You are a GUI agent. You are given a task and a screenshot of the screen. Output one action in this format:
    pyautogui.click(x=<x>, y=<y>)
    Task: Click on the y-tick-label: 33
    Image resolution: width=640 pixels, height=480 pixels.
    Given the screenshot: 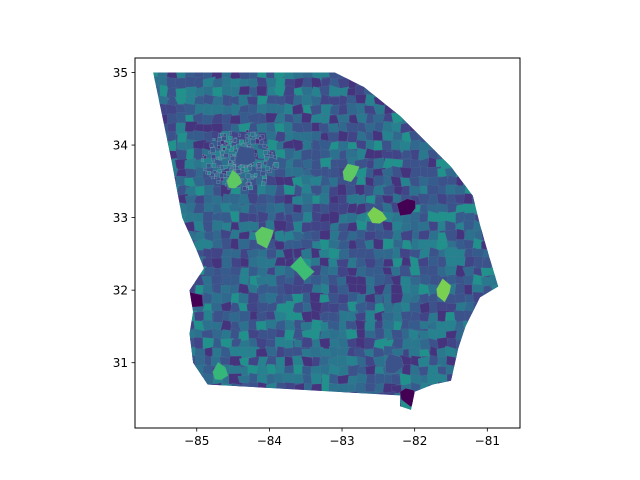 What is the action you would take?
    pyautogui.click(x=120, y=218)
    